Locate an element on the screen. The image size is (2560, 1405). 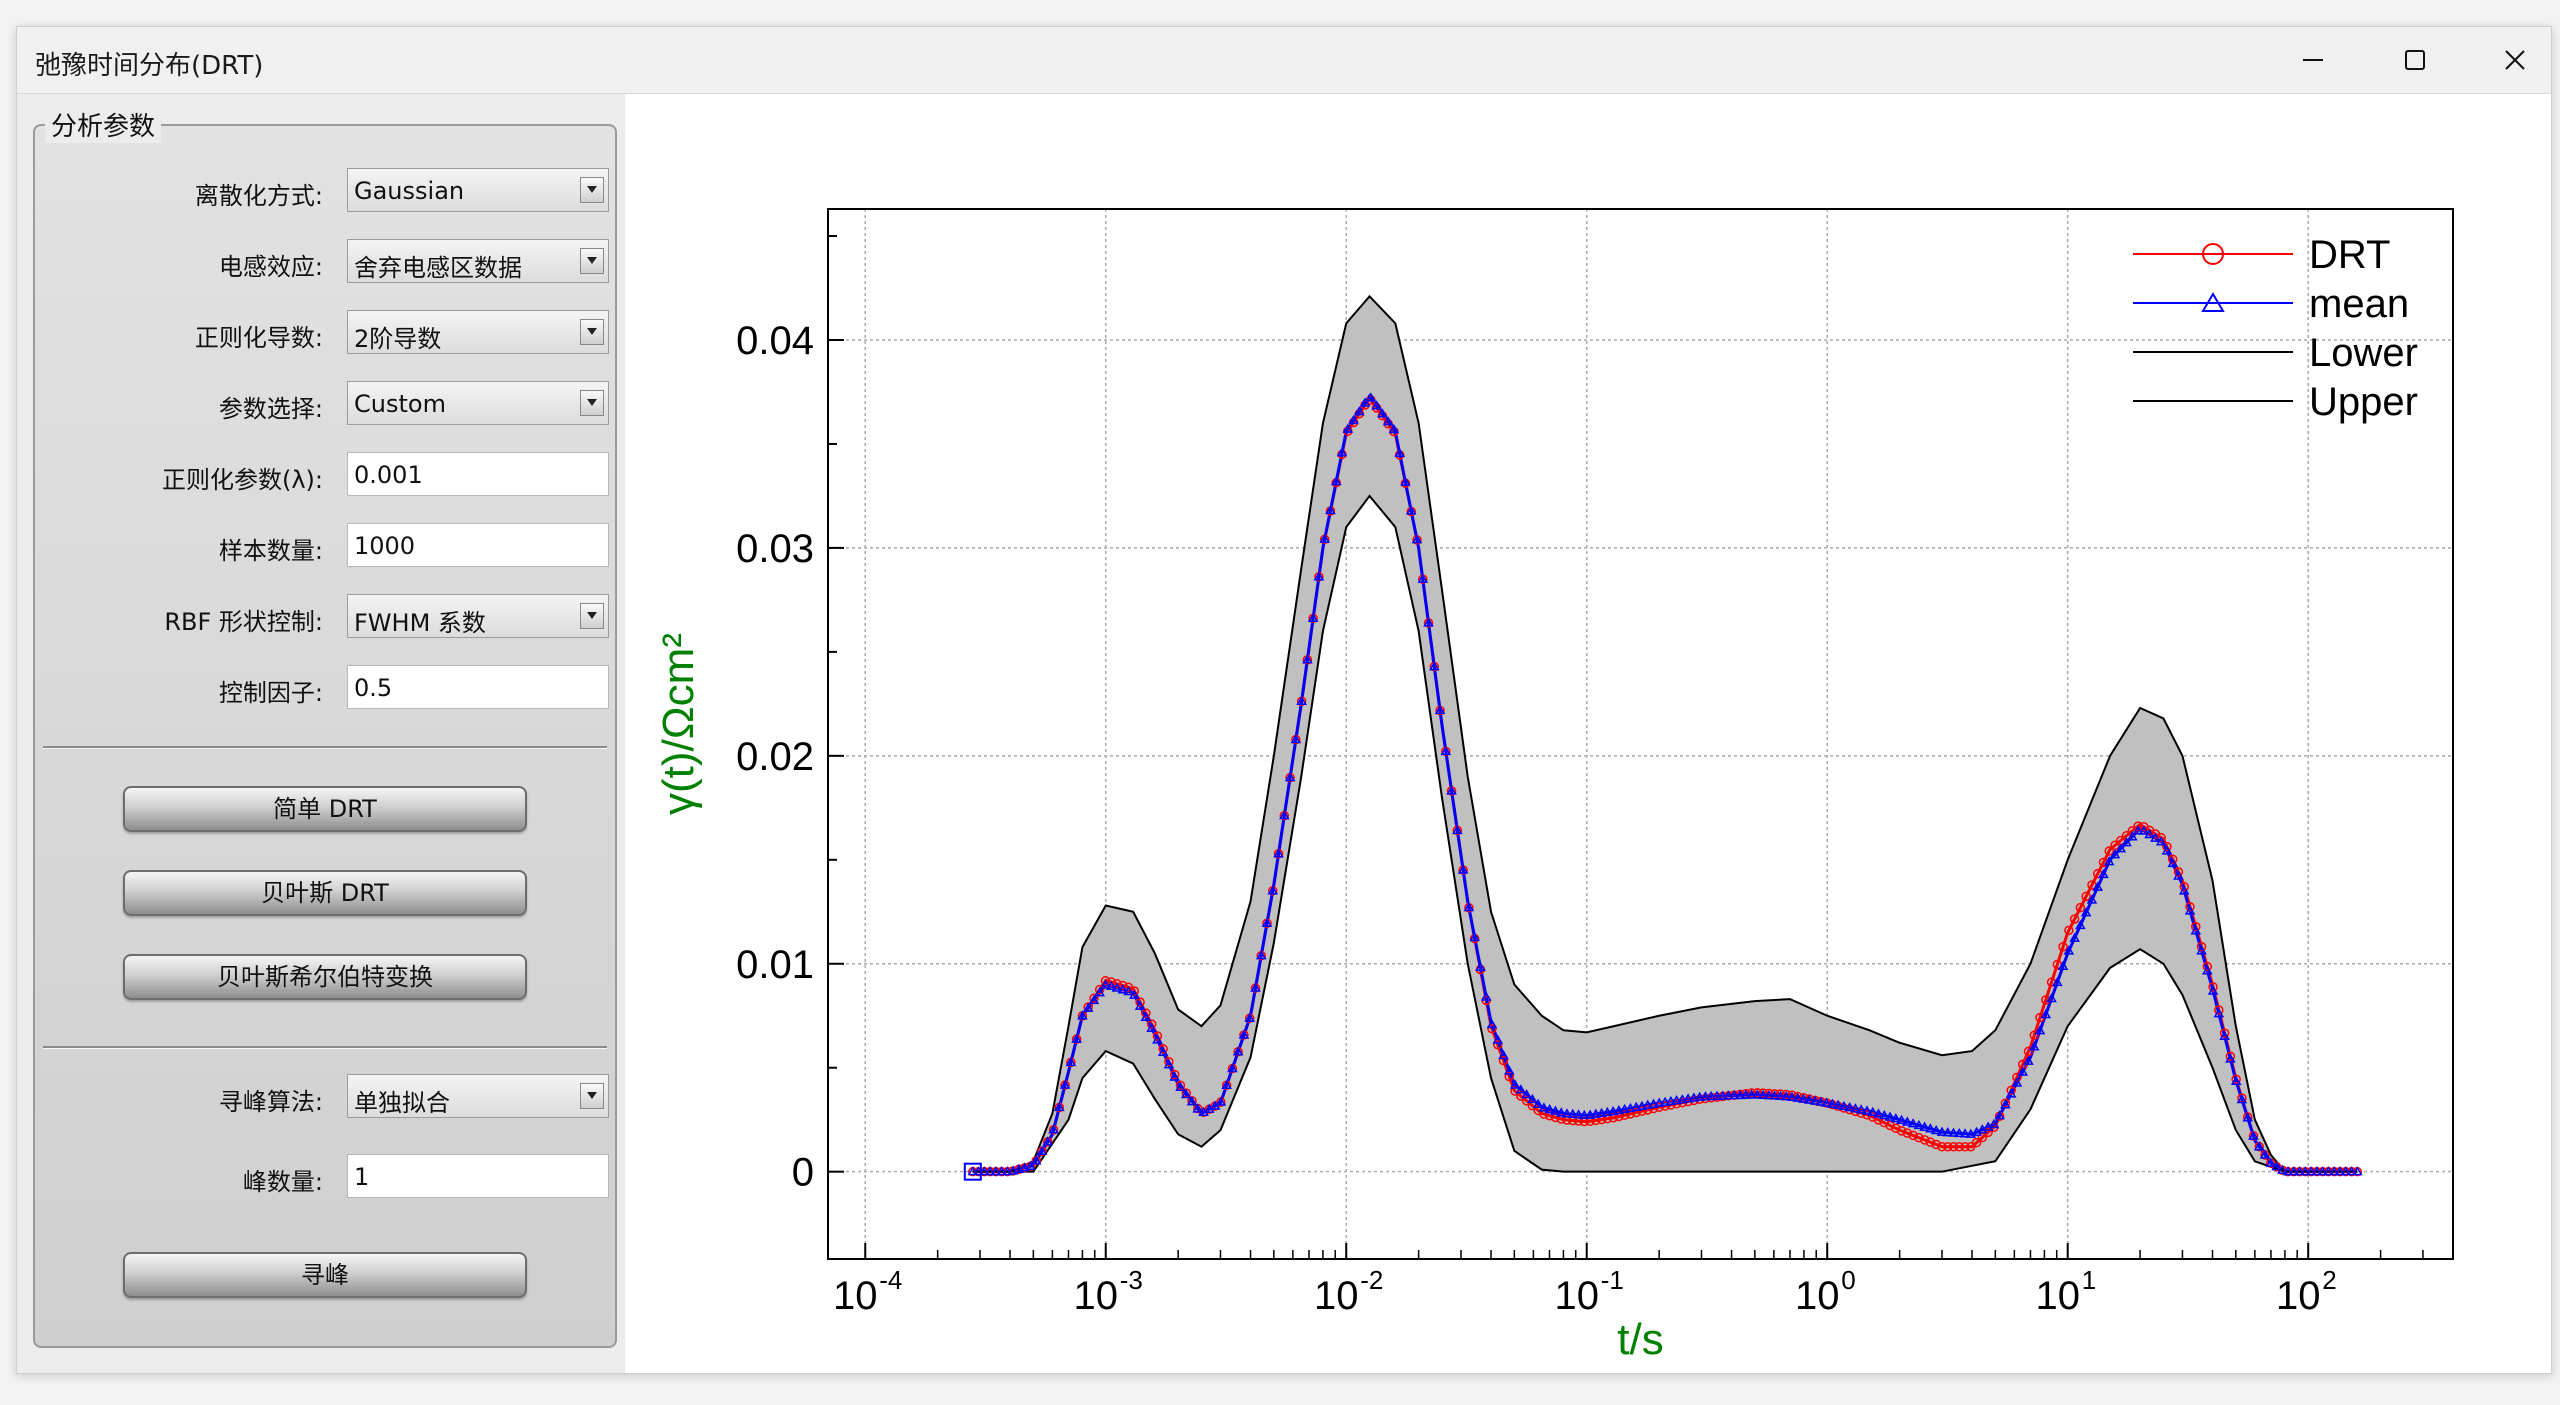
param-dropdown: FWHM 系数 is located at coordinates (478, 616).